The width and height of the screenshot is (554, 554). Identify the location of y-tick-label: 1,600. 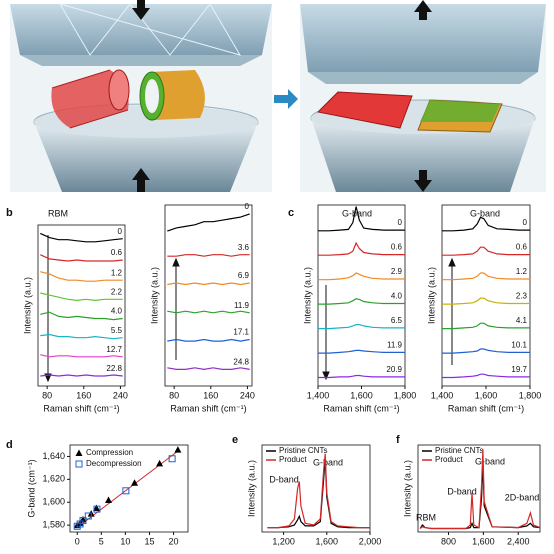
(53, 502).